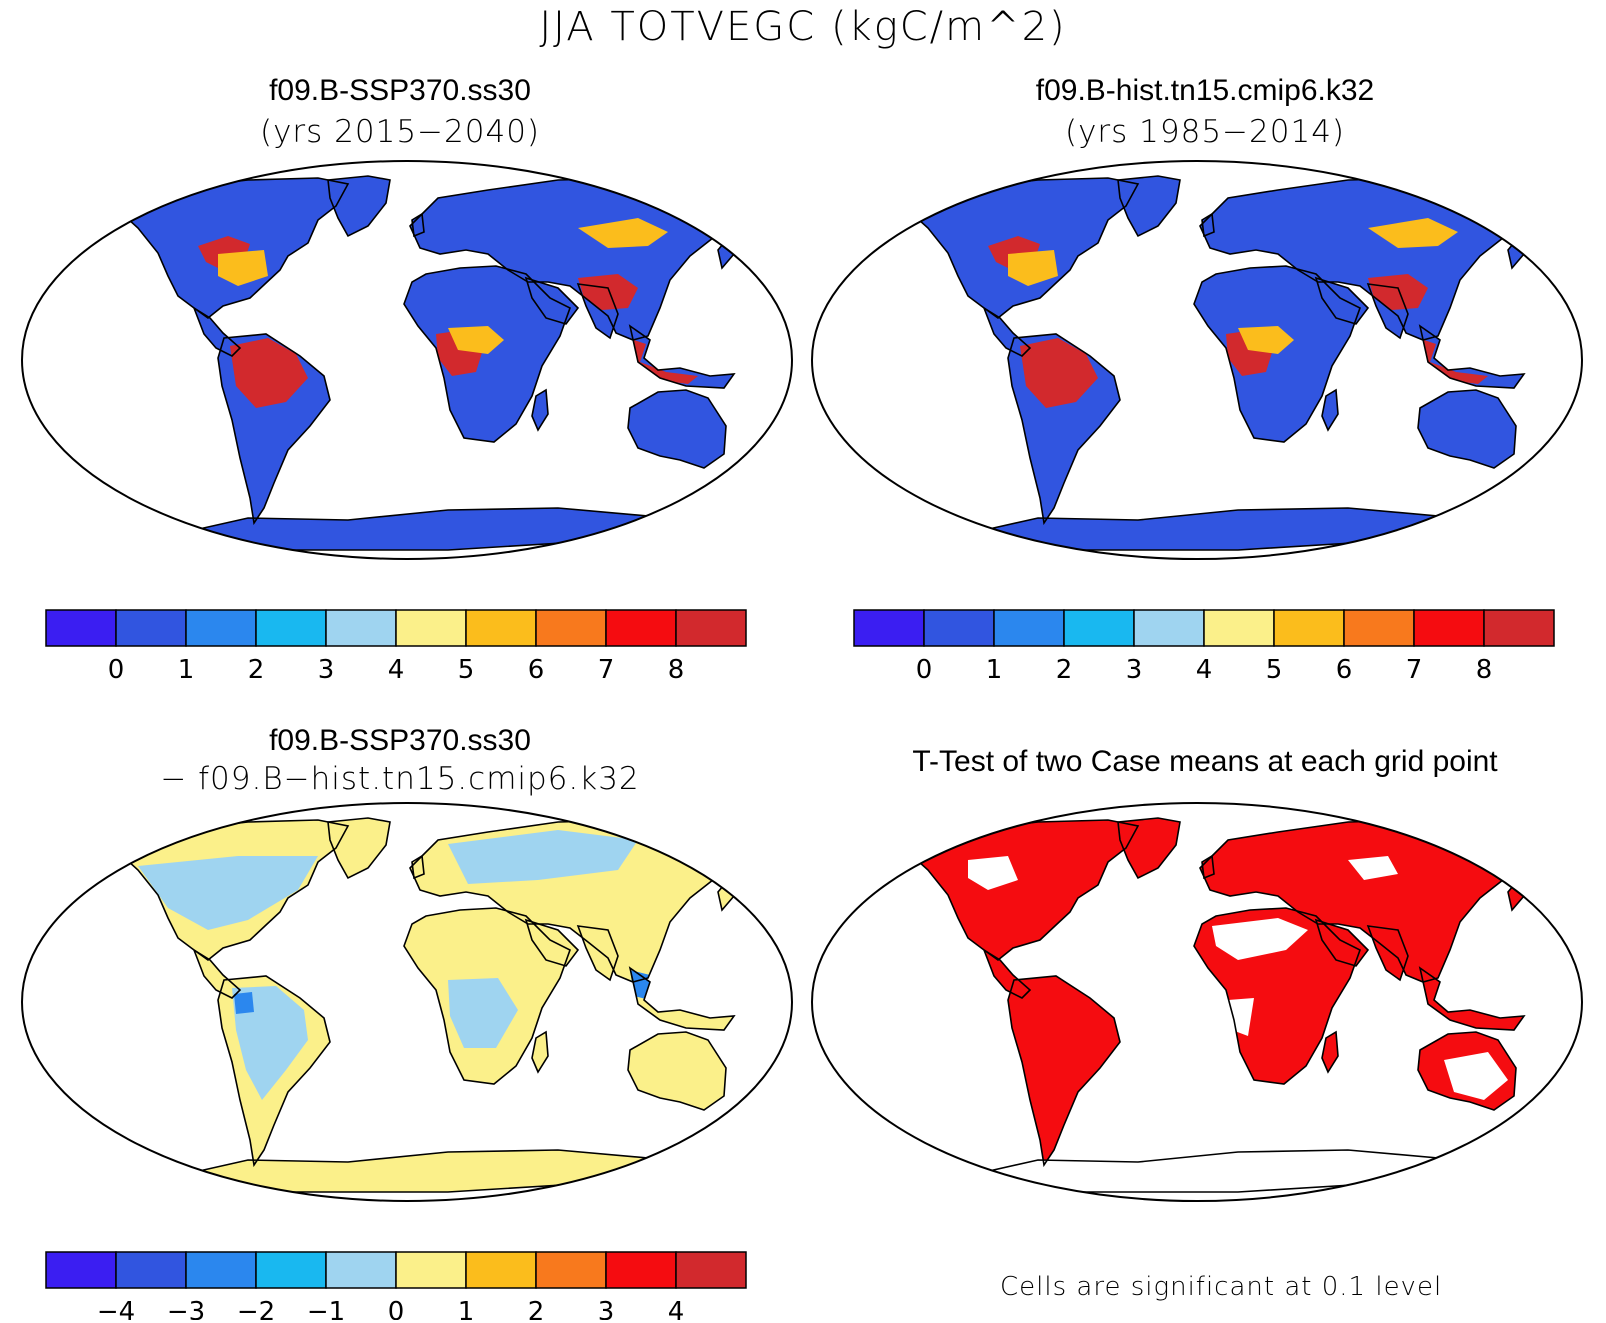  I want to click on colorbar-difference: −4 −3 −2 −1 0 1 2 3 4, so click(396, 1285).